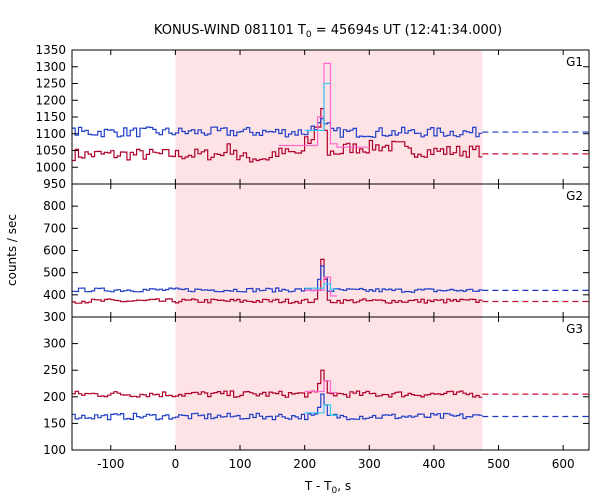 The height and width of the screenshot is (500, 600). What do you see at coordinates (54, 273) in the screenshot?
I see `y-tick-label-G2-500: 500` at bounding box center [54, 273].